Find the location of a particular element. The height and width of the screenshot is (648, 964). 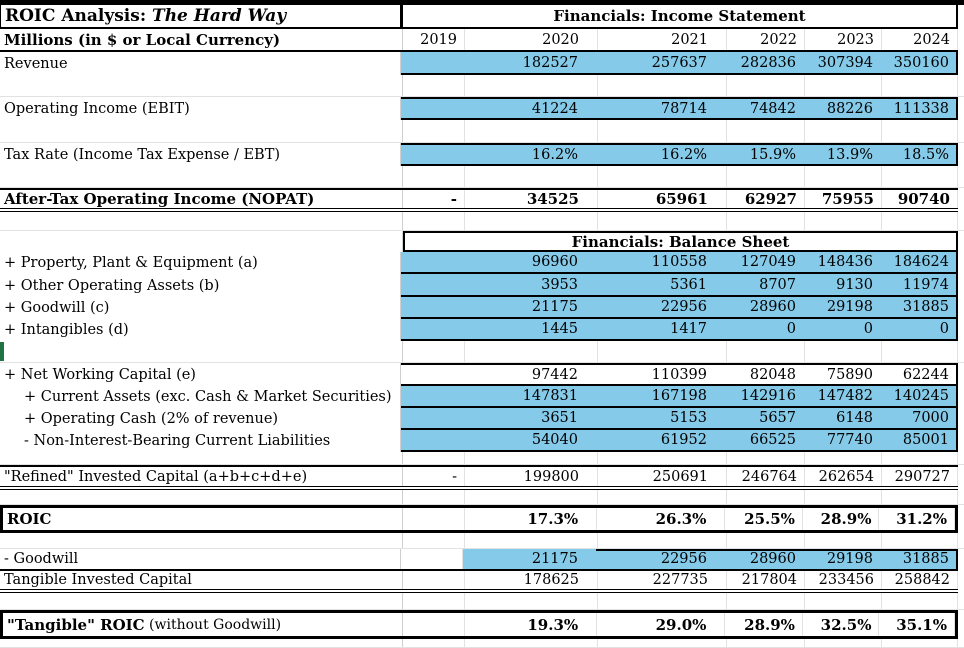

cell-2024-tax-rate: 18.5% is located at coordinates (925, 154).